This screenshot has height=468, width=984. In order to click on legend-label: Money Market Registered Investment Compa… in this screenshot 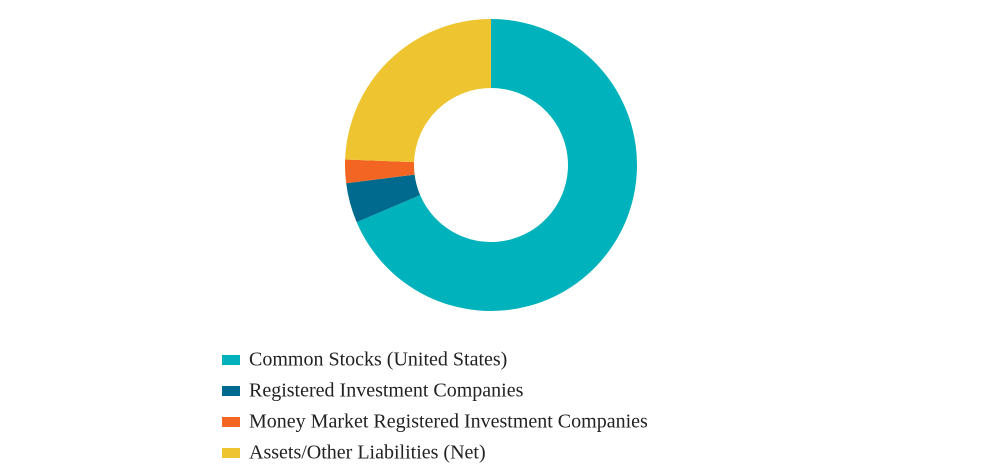, I will do `click(448, 422)`.